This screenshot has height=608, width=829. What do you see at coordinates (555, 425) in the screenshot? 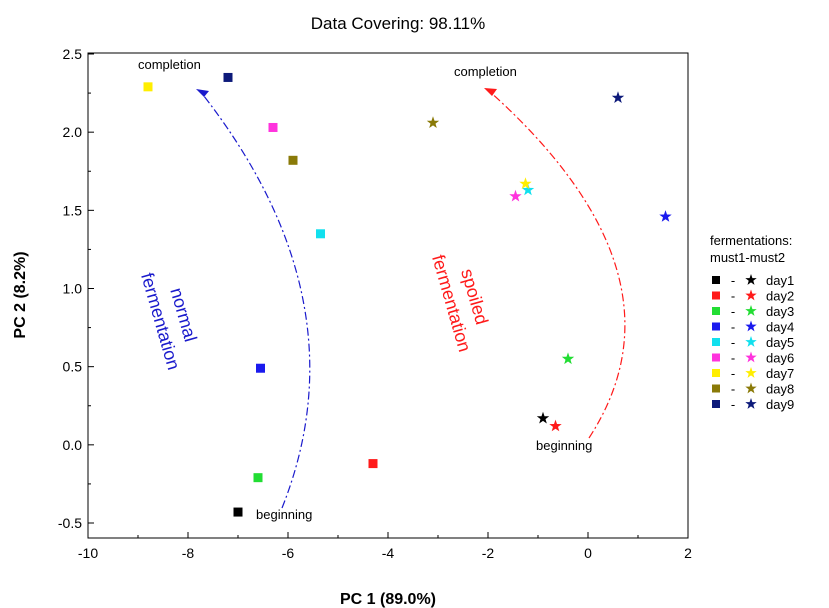
I see `point-must2-day2` at bounding box center [555, 425].